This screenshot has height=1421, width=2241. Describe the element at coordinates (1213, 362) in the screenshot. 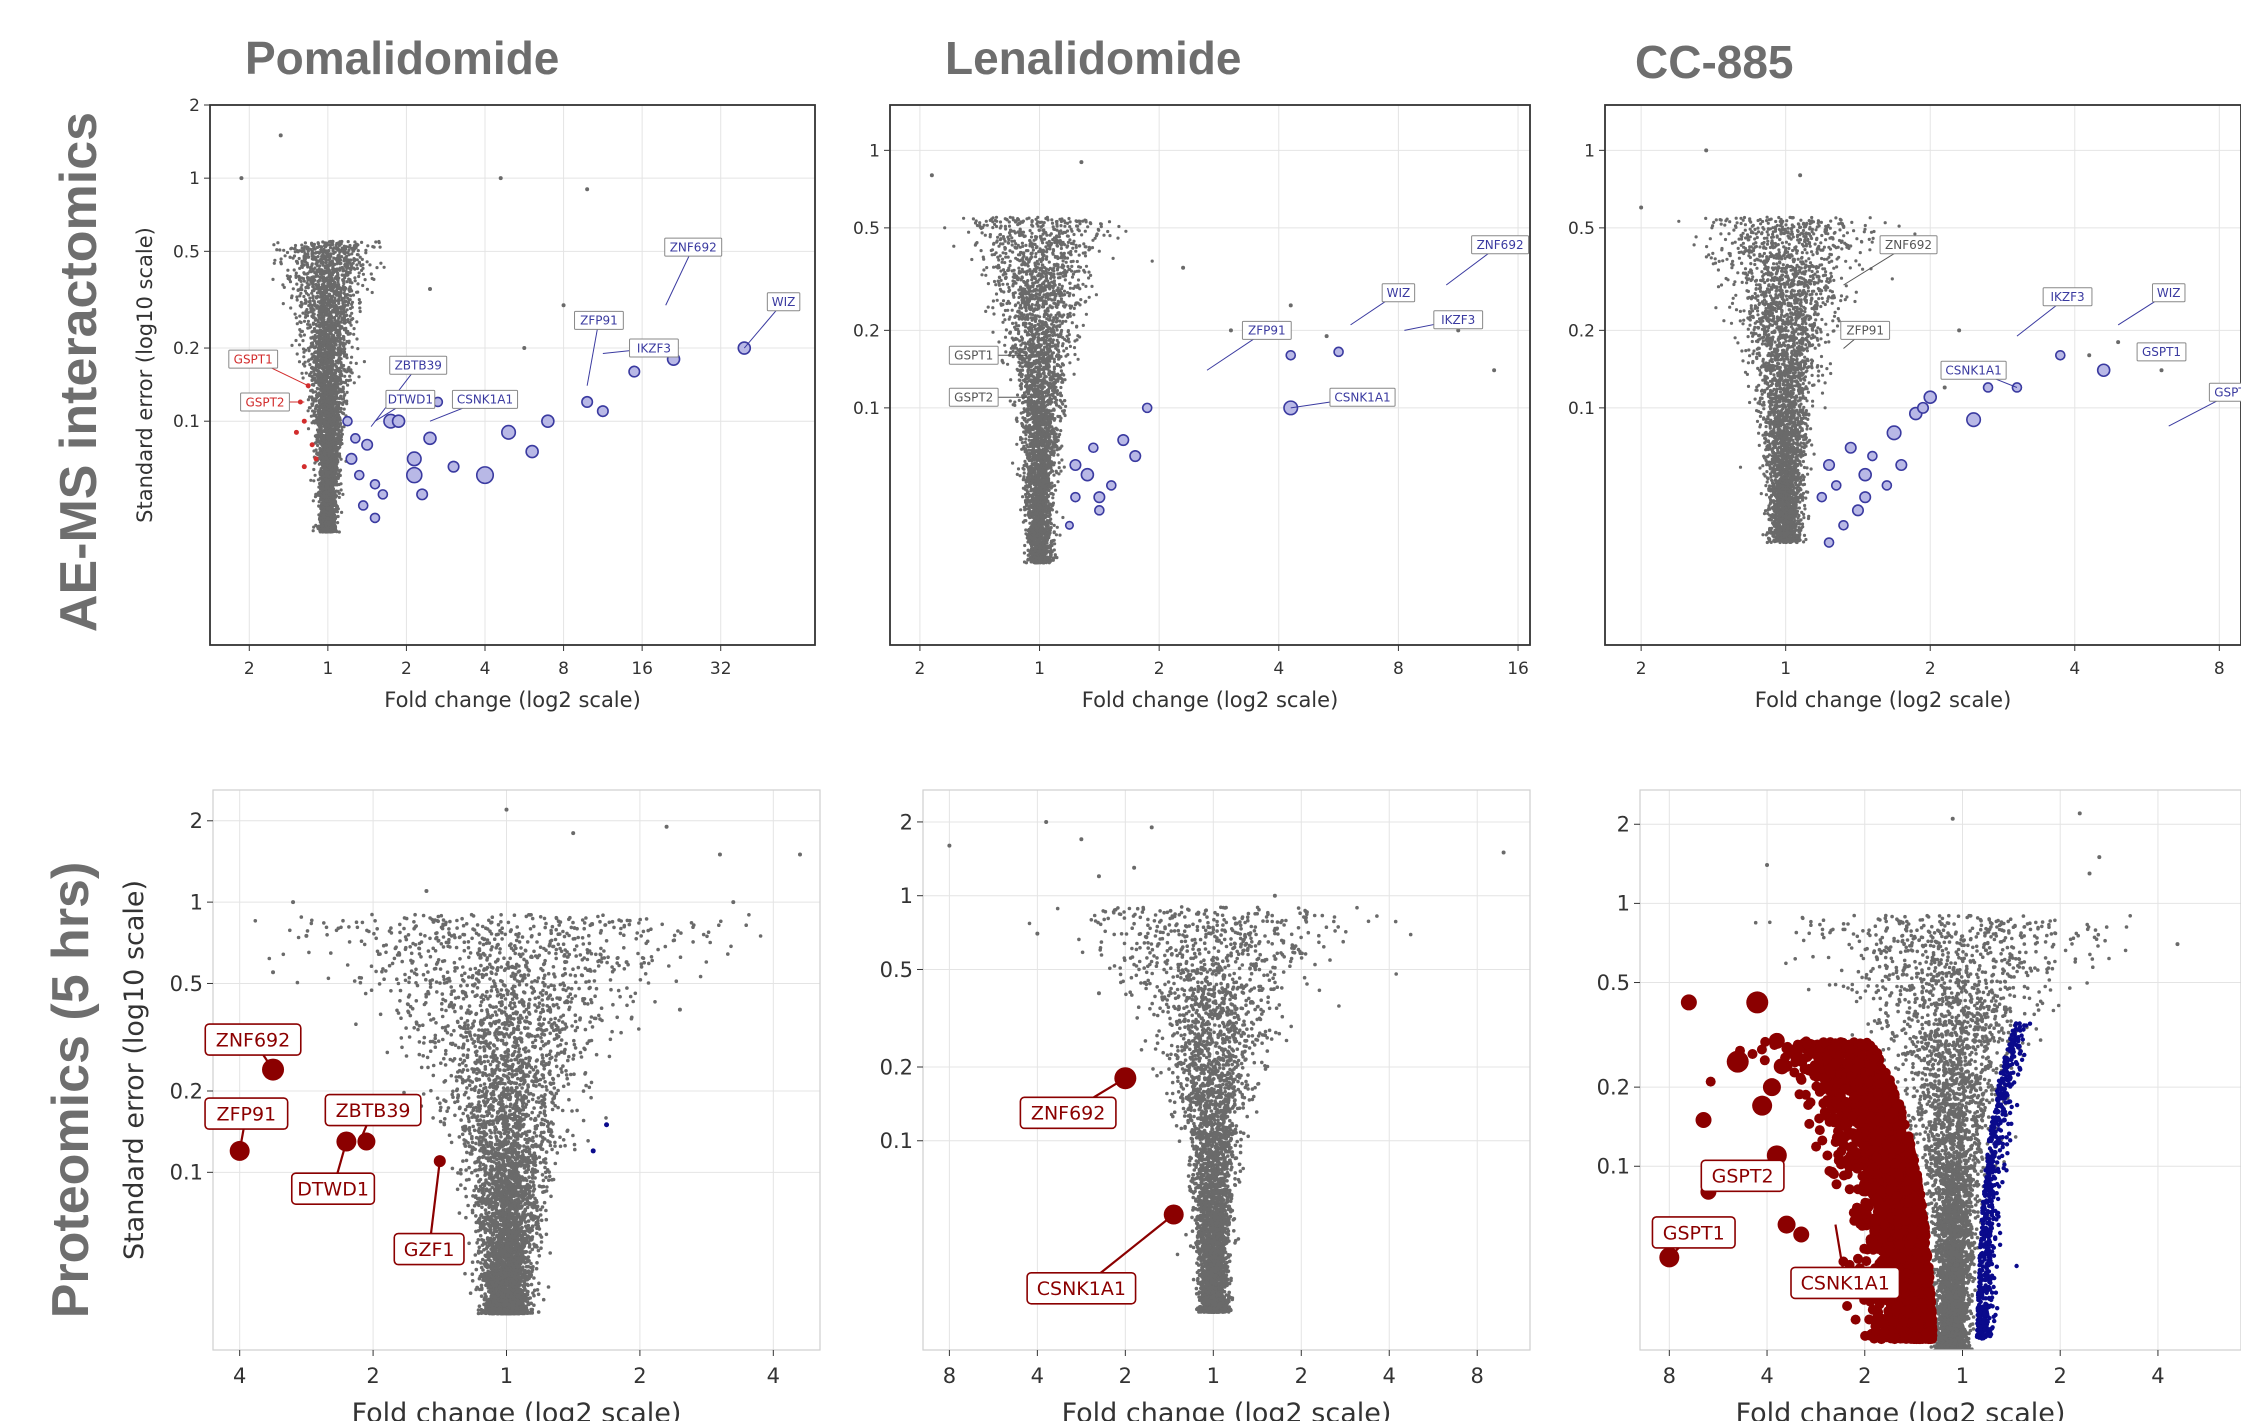

I see `plot-area` at that location.